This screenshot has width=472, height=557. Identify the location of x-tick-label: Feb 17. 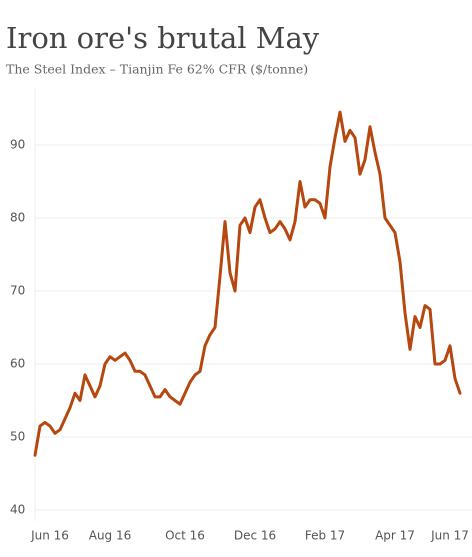
(325, 536).